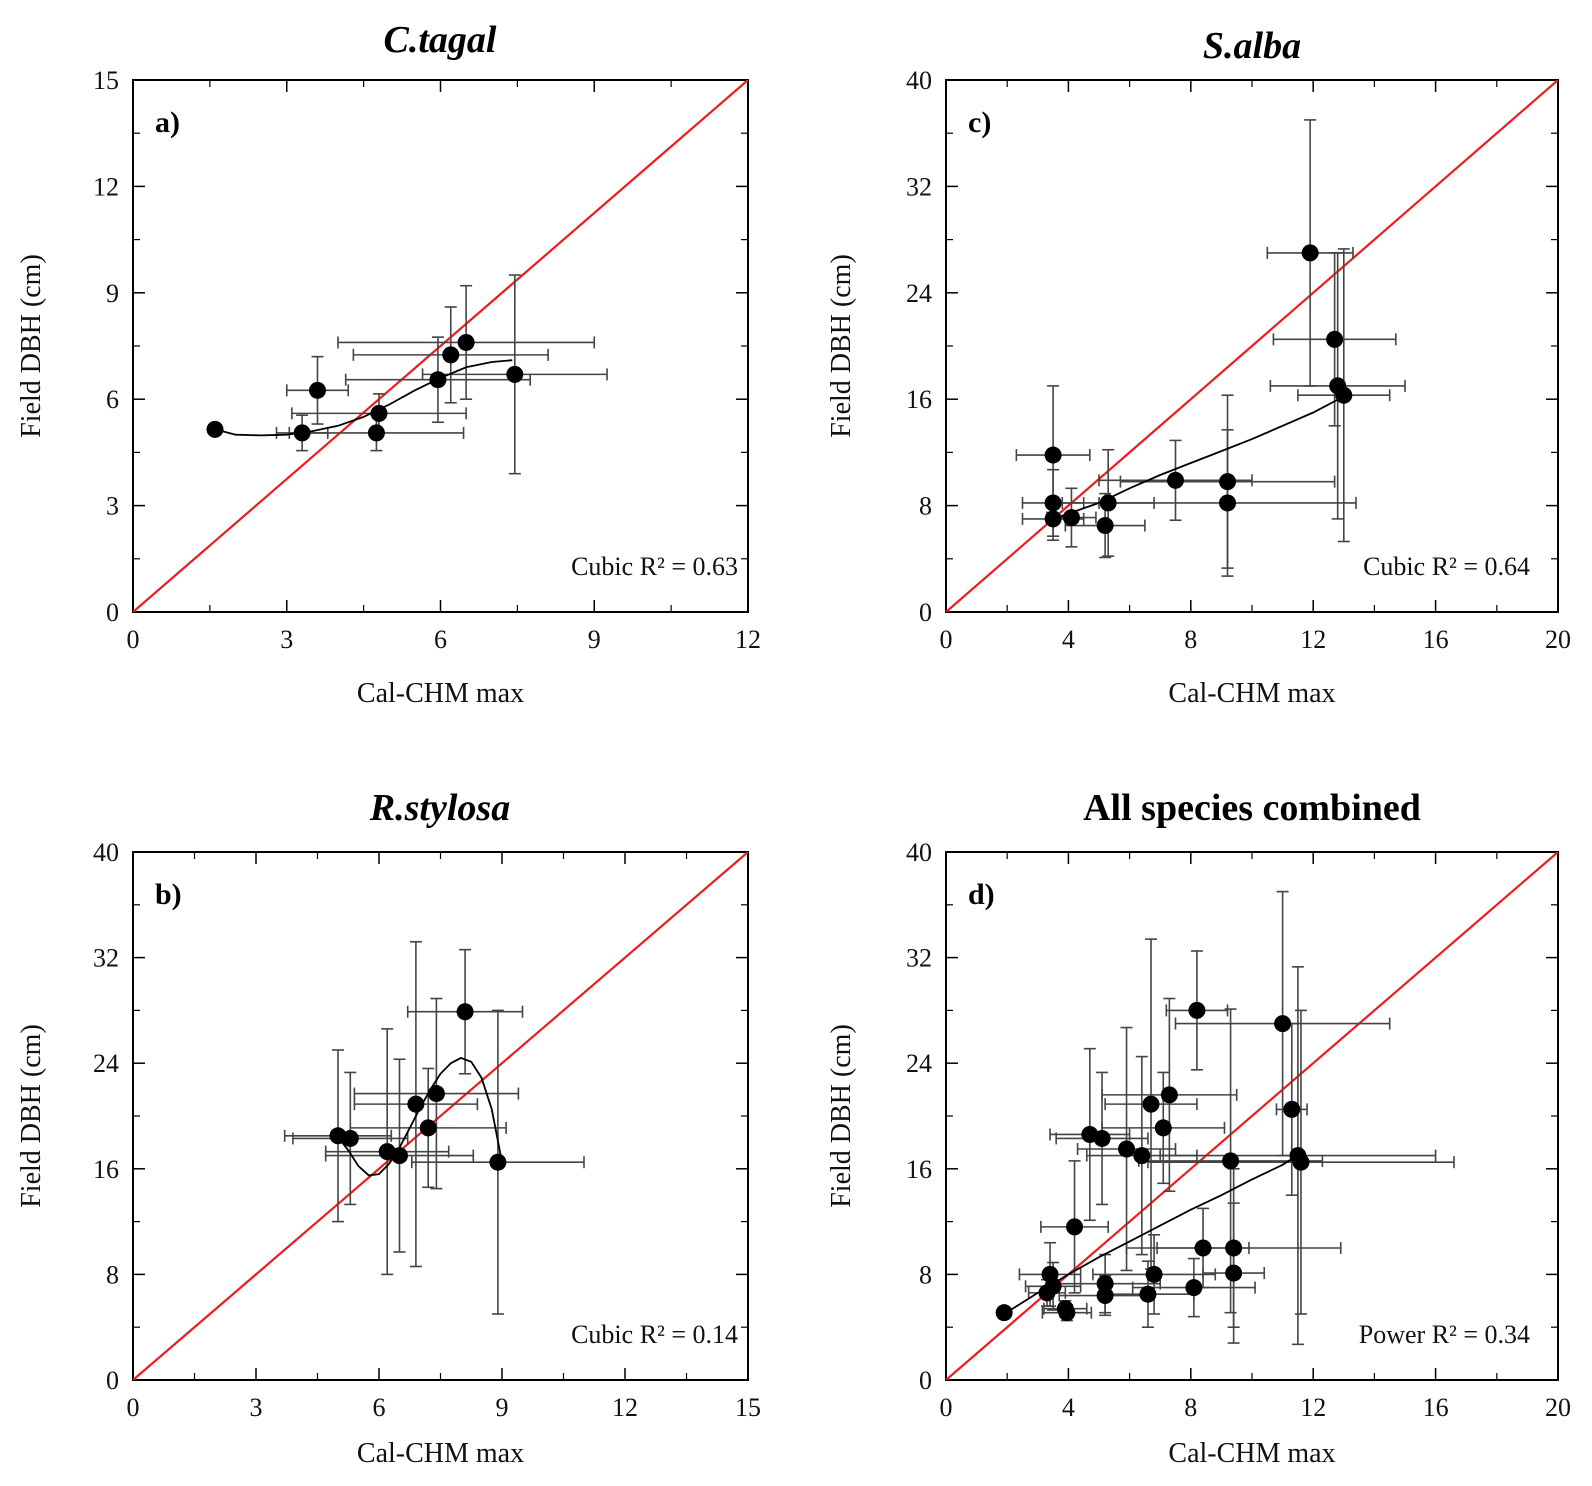 The image size is (1592, 1486). Describe the element at coordinates (654, 1334) in the screenshot. I see `fit-annotation: Cubic R² = 0.14` at that location.